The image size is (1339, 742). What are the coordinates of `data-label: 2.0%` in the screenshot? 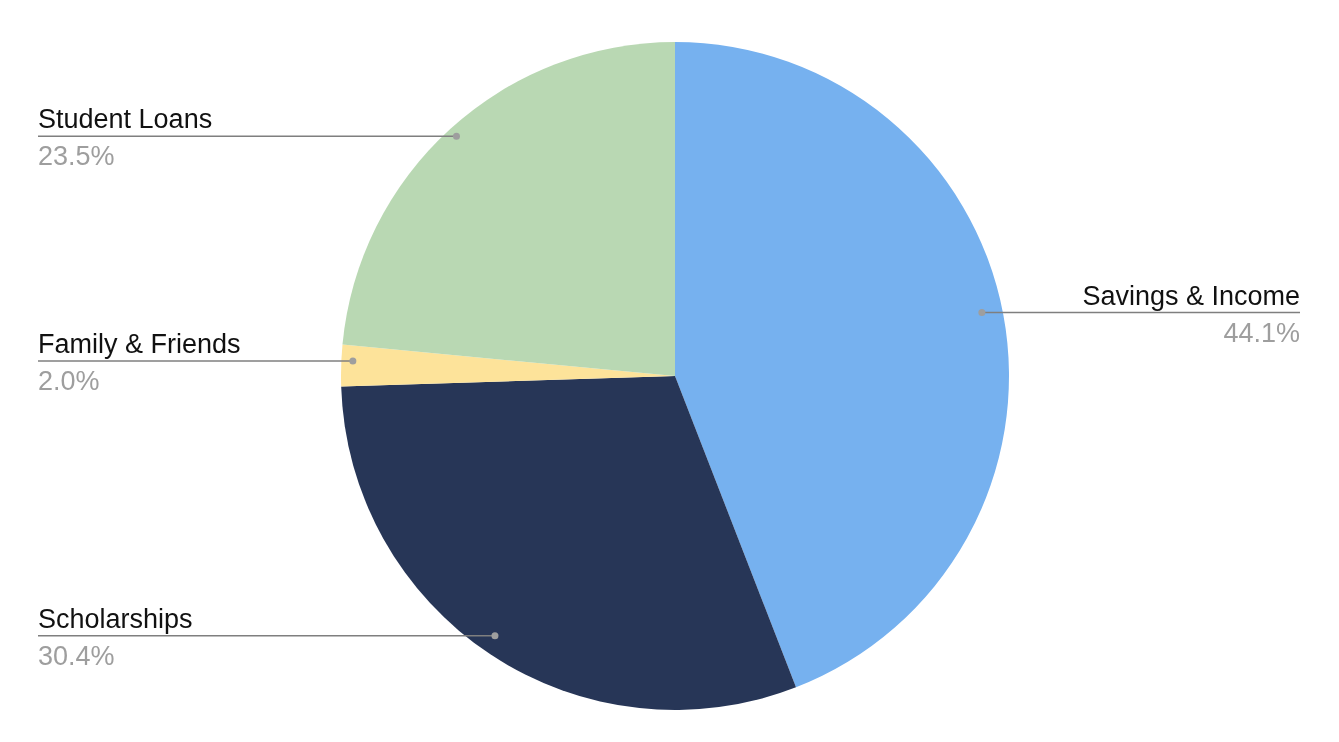 It's located at (69, 381).